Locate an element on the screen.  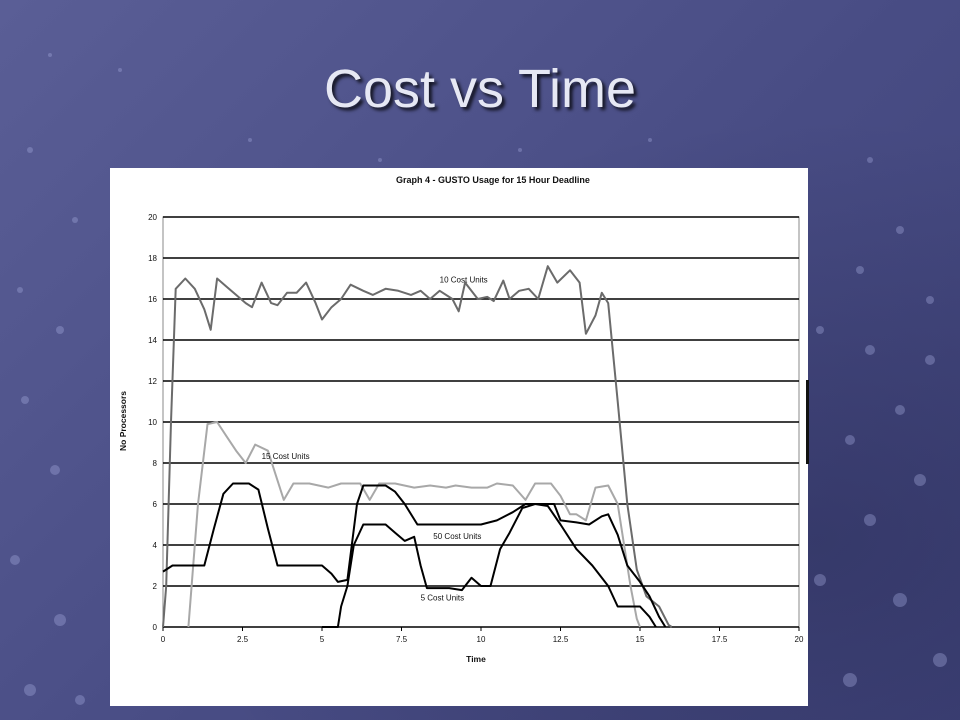
x-tick-label: 17.5 is located at coordinates (720, 639).